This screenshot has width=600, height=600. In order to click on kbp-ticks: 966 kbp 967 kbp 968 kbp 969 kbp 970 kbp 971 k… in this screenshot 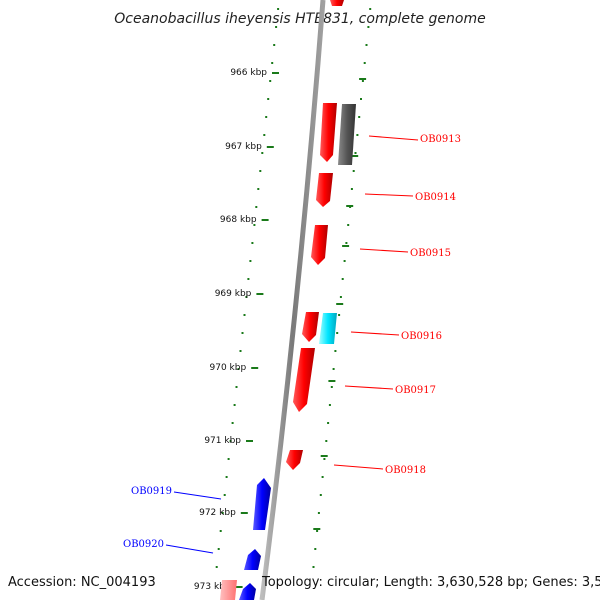, I will do `click(236, 330)`.